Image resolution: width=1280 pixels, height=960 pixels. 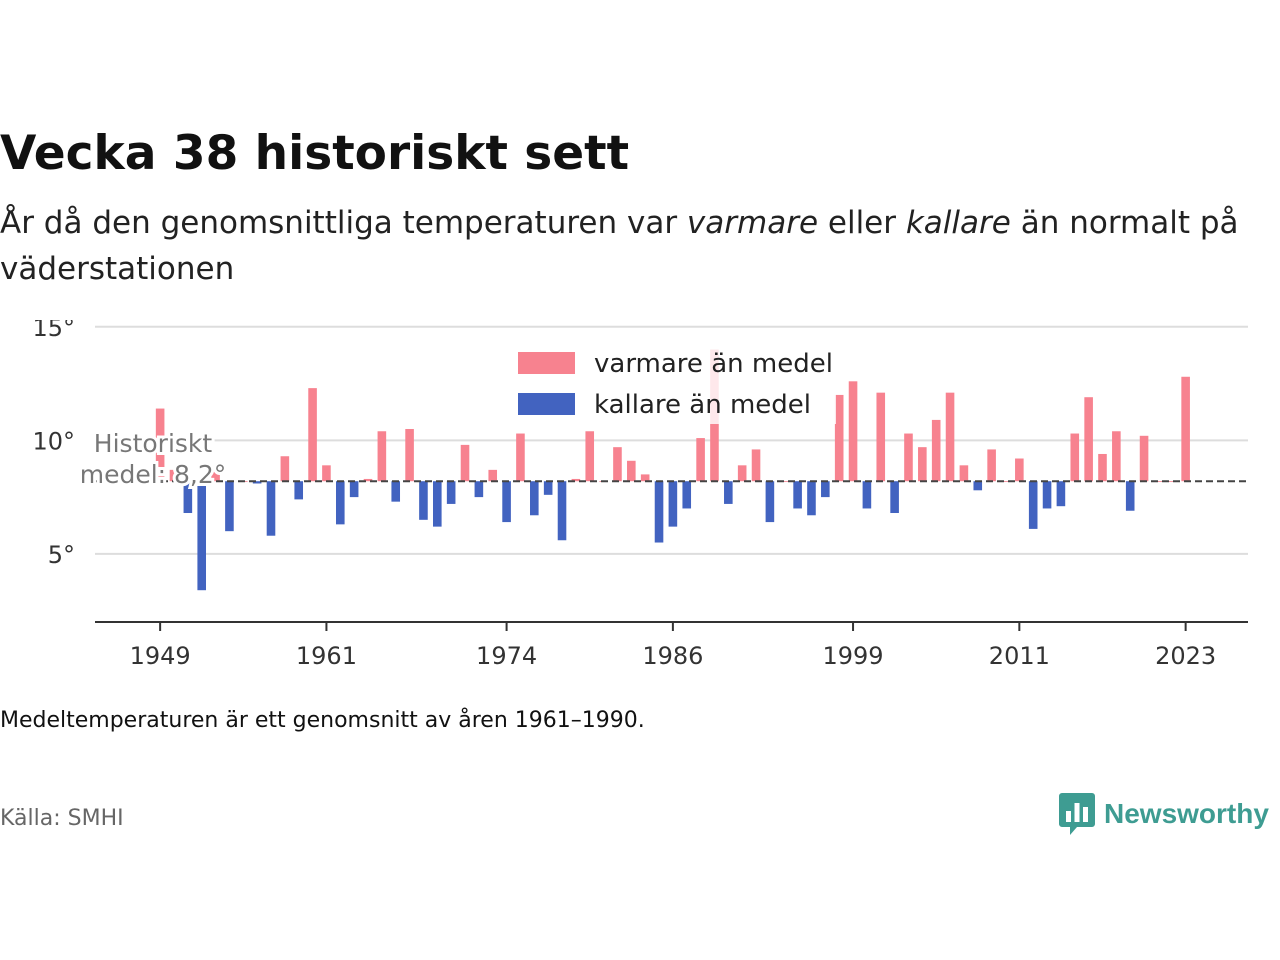 What do you see at coordinates (645, 478) in the screenshot?
I see `bar-1984` at bounding box center [645, 478].